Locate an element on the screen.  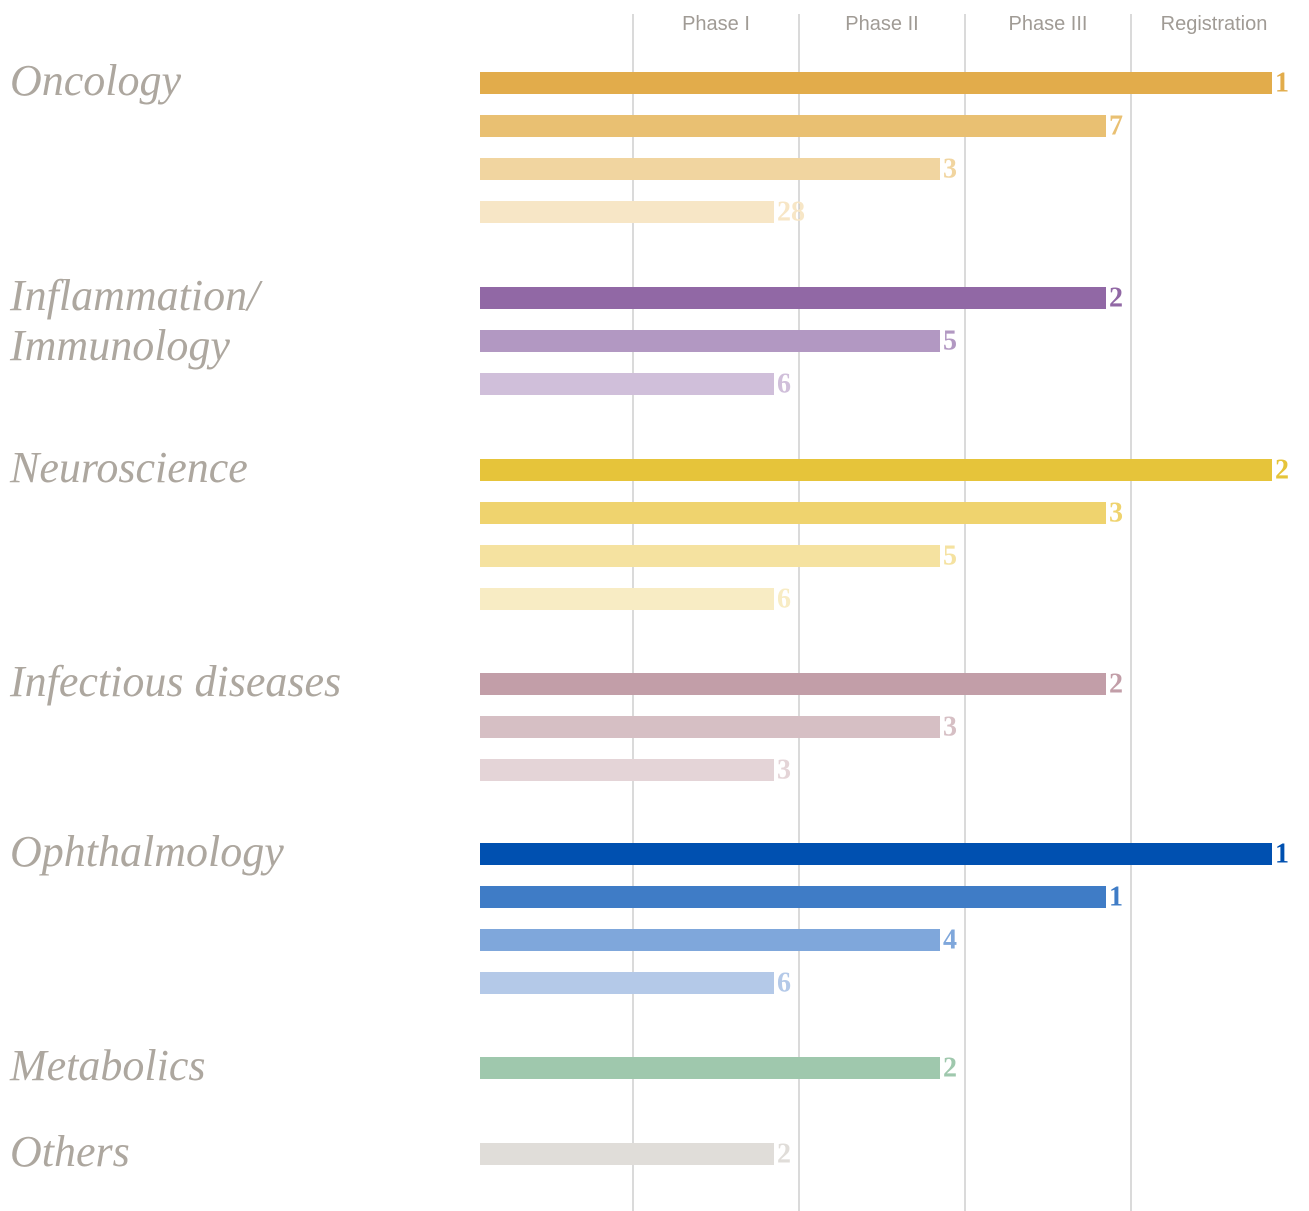
area-name: Neuroscience is located at coordinates (128, 467).